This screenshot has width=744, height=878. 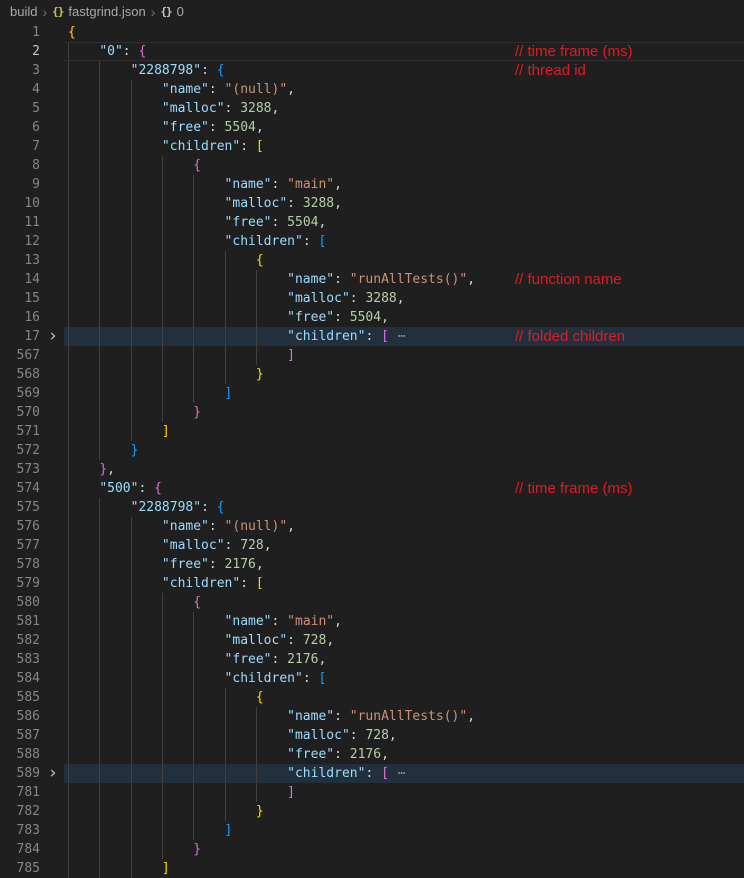 I want to click on code-line-575: 575 "2288798": {, so click(x=372, y=507).